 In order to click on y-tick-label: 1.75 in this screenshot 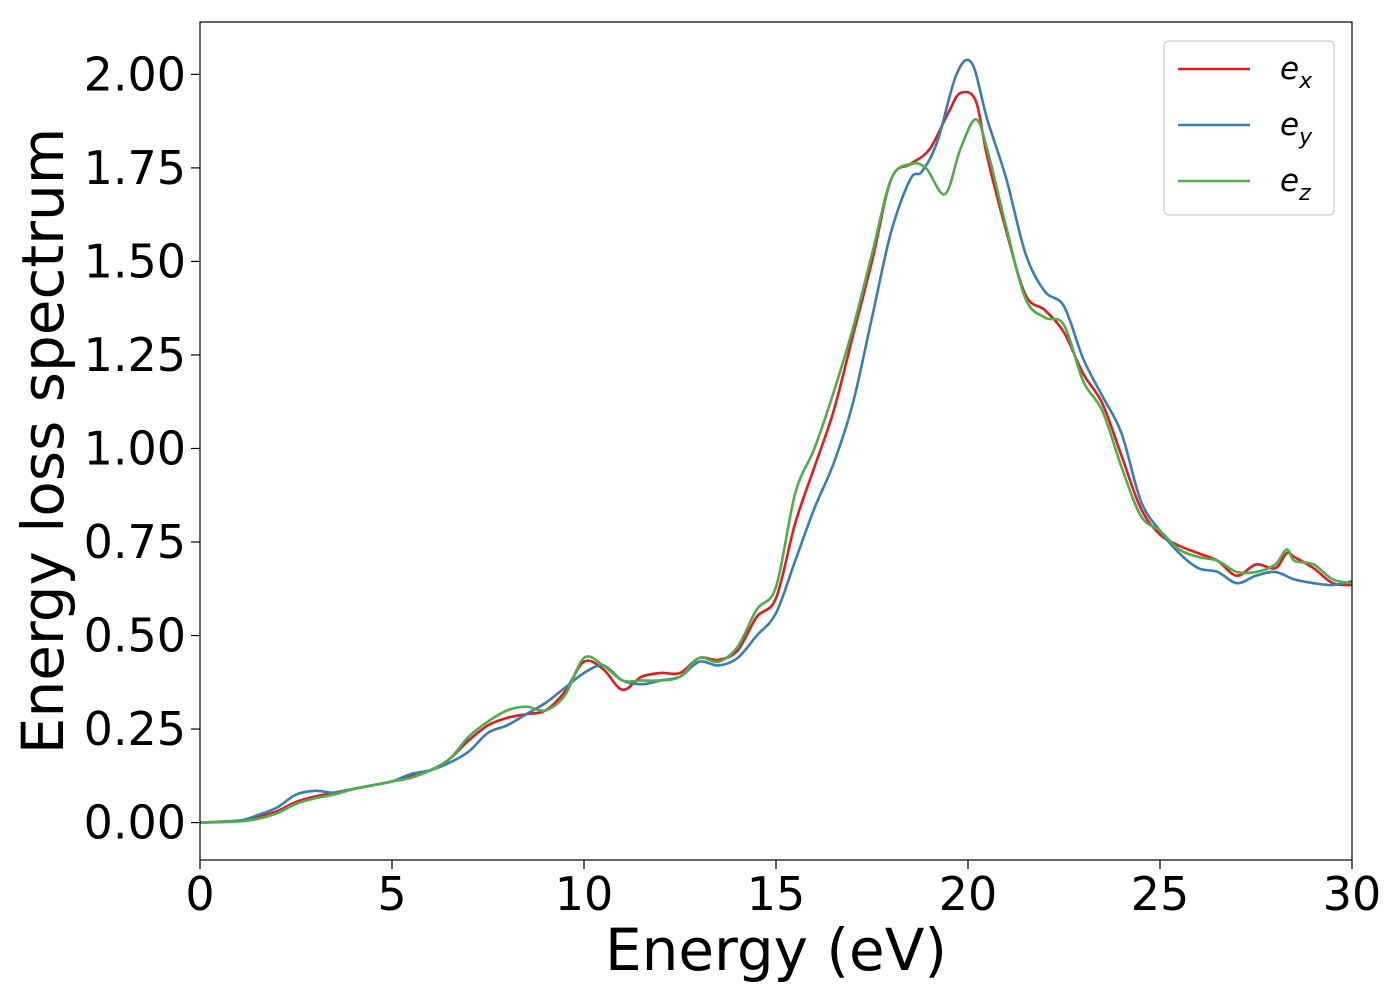, I will do `click(135, 168)`.